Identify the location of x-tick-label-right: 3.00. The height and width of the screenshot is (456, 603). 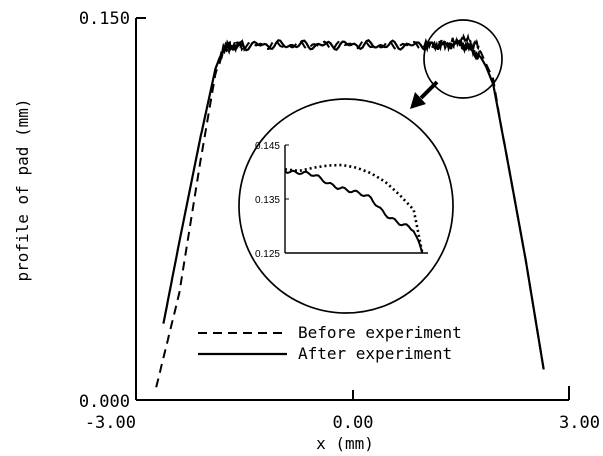
(579, 423).